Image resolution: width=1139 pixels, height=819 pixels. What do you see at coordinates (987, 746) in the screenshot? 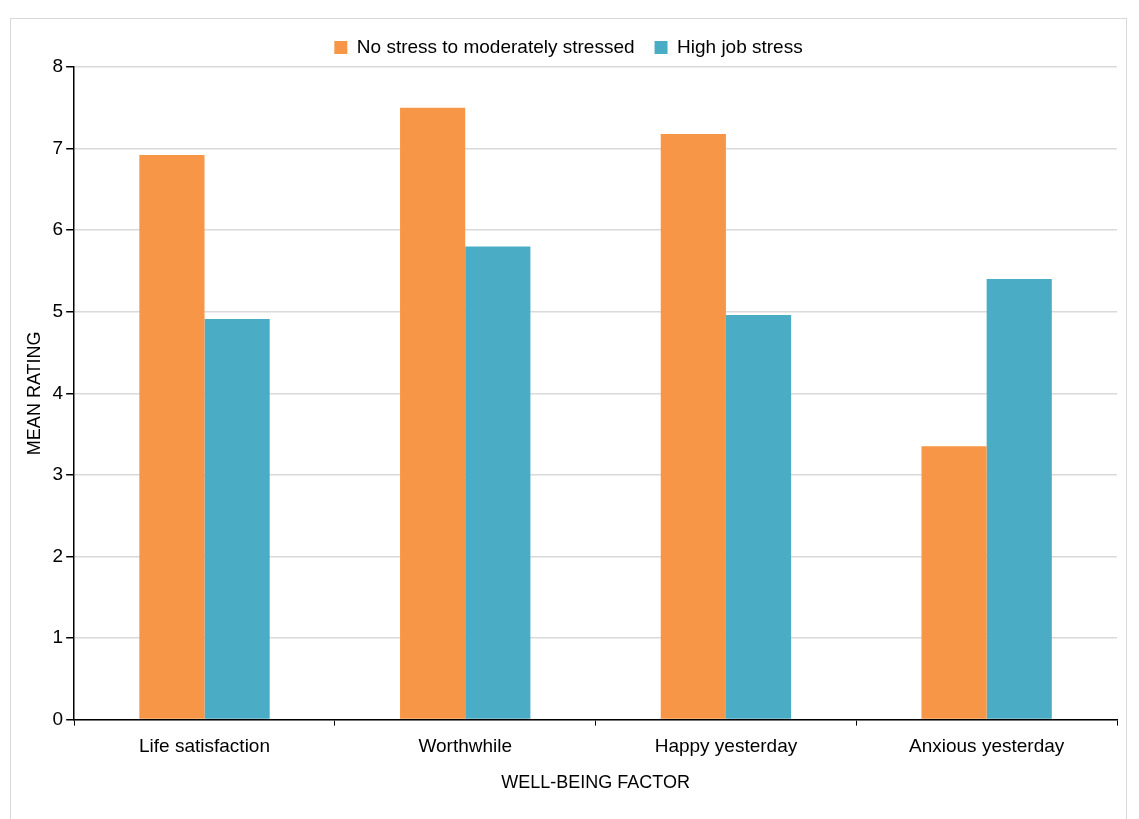
I see `x-tick-label: Anxious yesterday` at bounding box center [987, 746].